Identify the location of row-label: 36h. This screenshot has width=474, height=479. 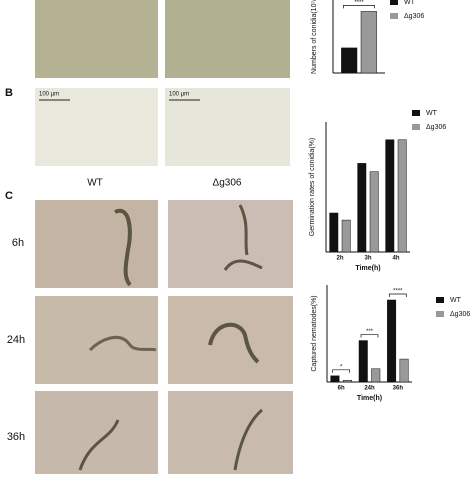
(16, 437).